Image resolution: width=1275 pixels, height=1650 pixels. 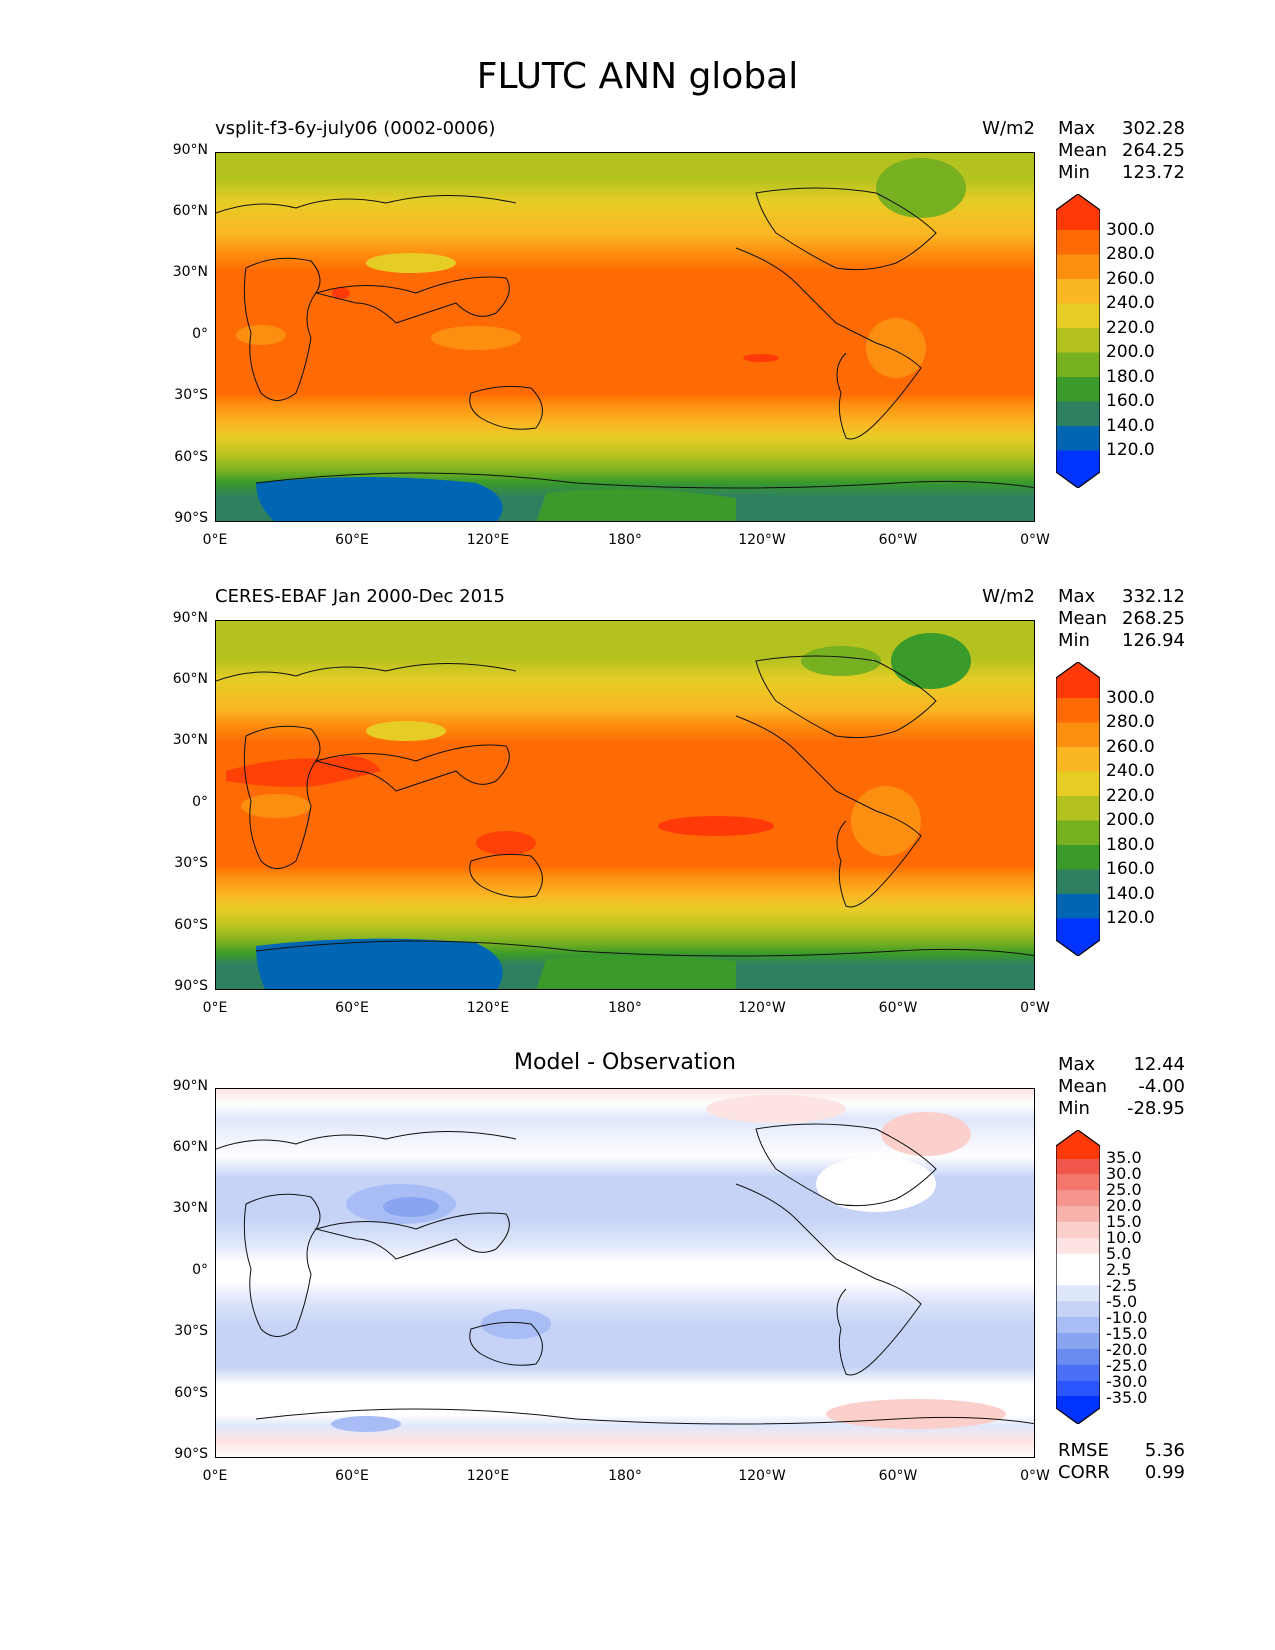 What do you see at coordinates (1122, 1285) in the screenshot?
I see `colorbar-tick: -2.5` at bounding box center [1122, 1285].